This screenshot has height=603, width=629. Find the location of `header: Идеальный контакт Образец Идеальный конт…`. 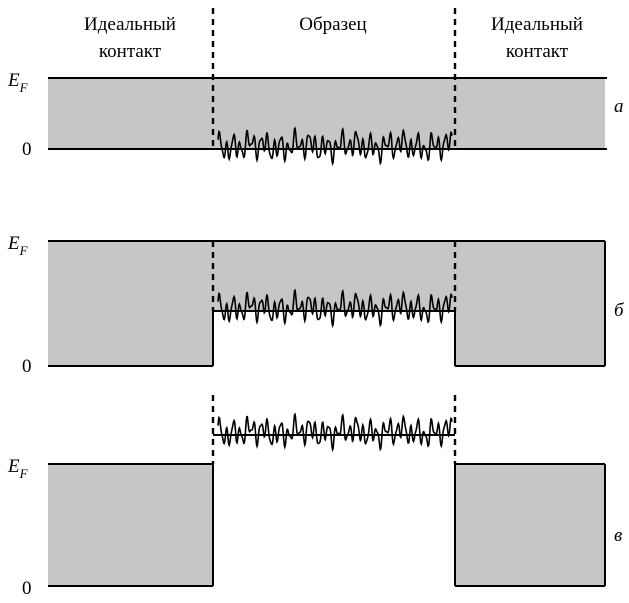

header: Идеальный контакт Образец Идеальный конт… is located at coordinates (333, 38).